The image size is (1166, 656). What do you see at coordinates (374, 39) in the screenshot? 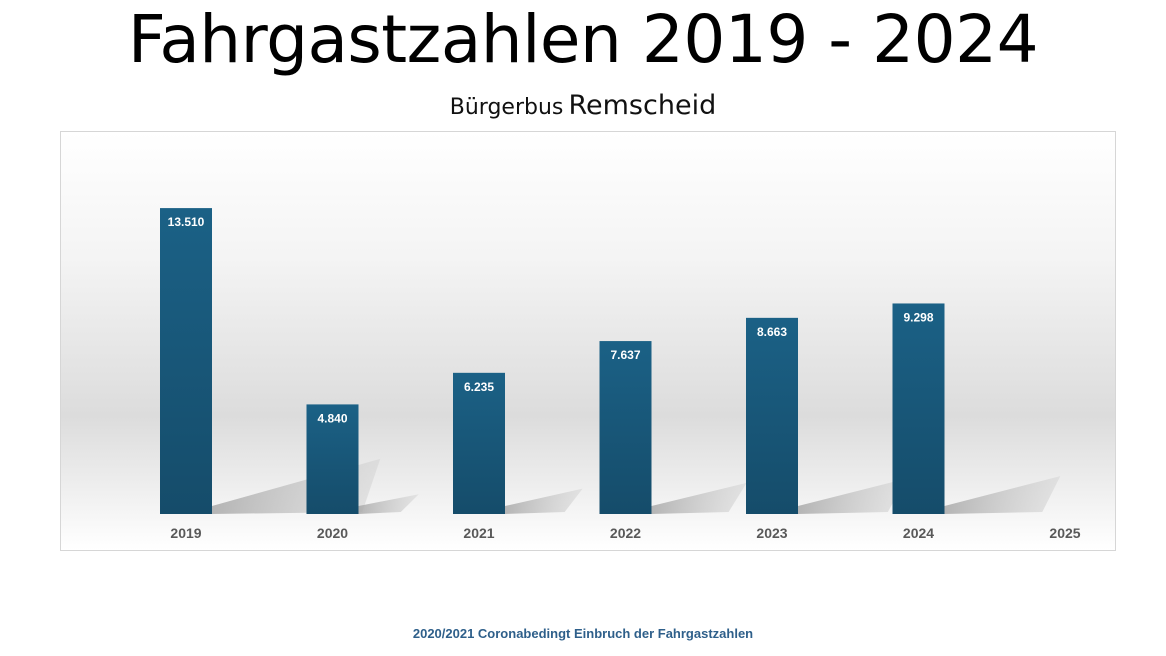
I see `chart-title-main: Fahrgastzahlen` at bounding box center [374, 39].